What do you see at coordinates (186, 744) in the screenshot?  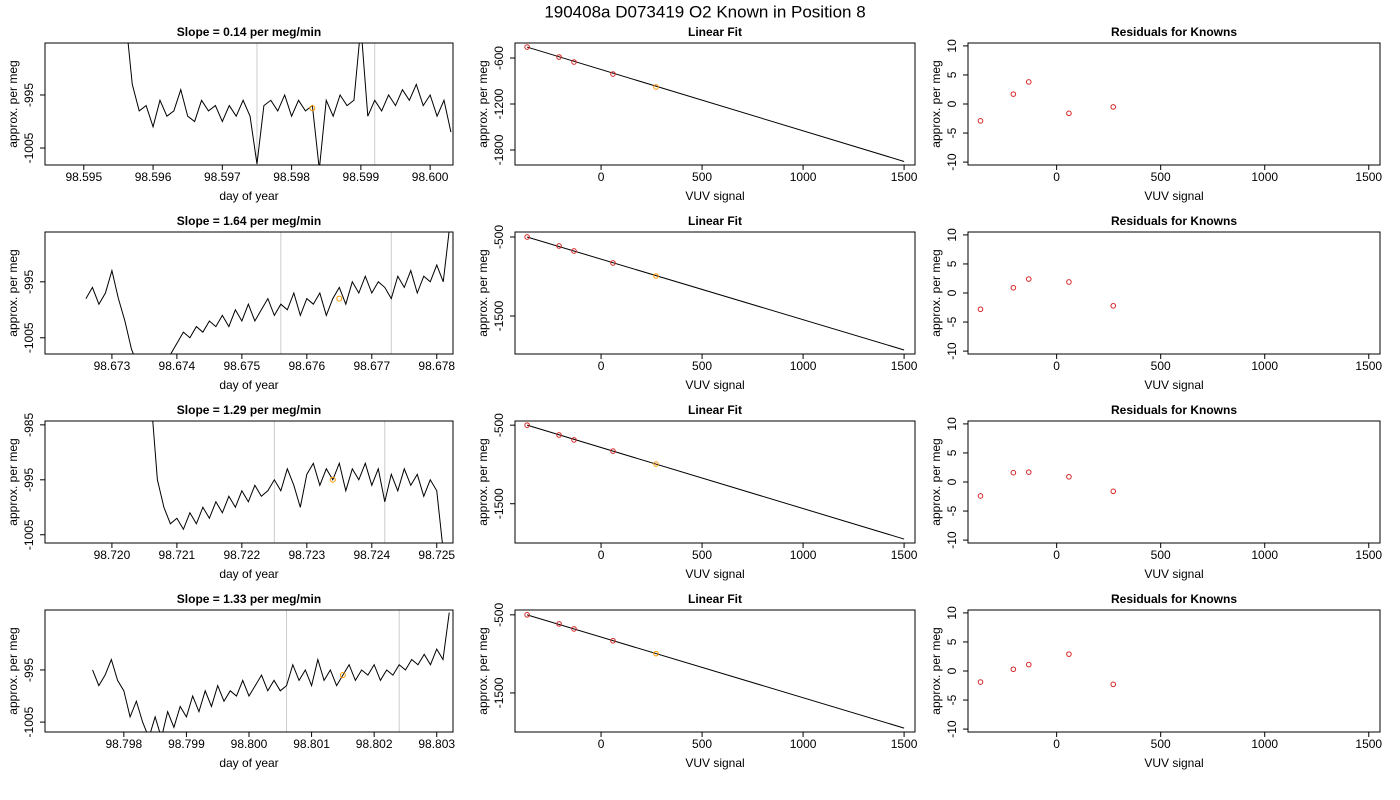 I see `x-tick-label: 98.799` at bounding box center [186, 744].